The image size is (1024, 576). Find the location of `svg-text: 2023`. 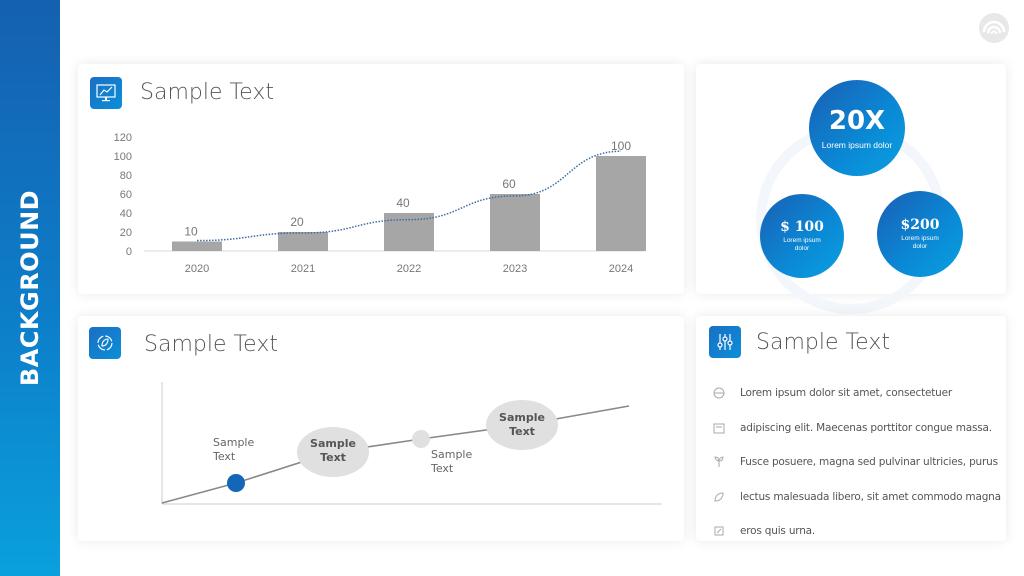

svg-text: 2023 is located at coordinates (515, 269).